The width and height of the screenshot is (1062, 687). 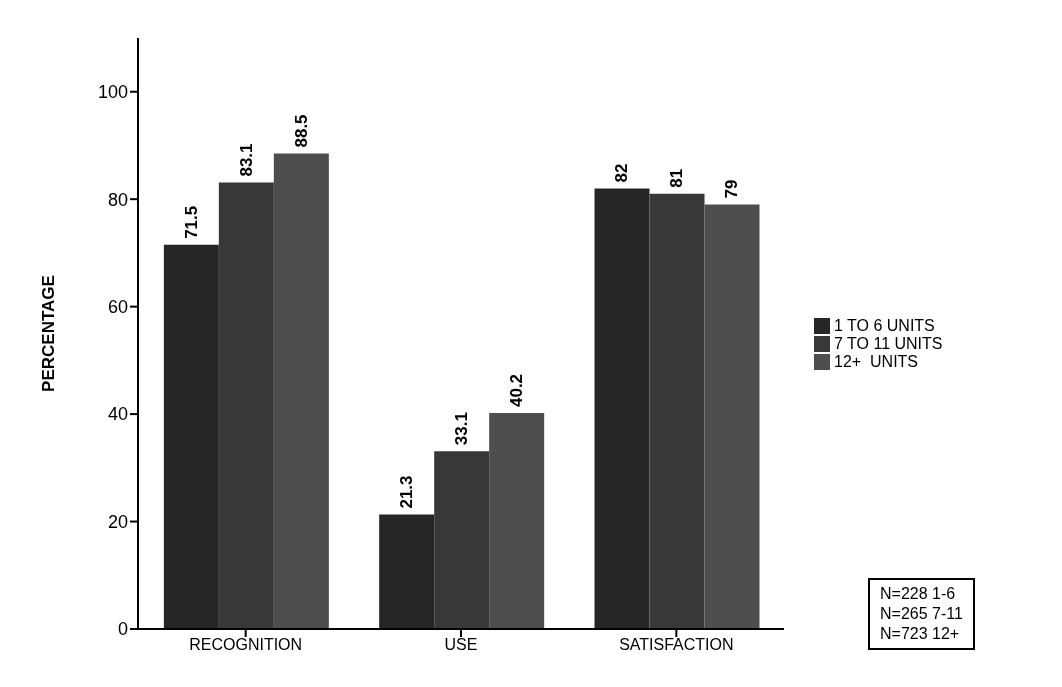 What do you see at coordinates (732, 189) in the screenshot?
I see `data-label: 79` at bounding box center [732, 189].